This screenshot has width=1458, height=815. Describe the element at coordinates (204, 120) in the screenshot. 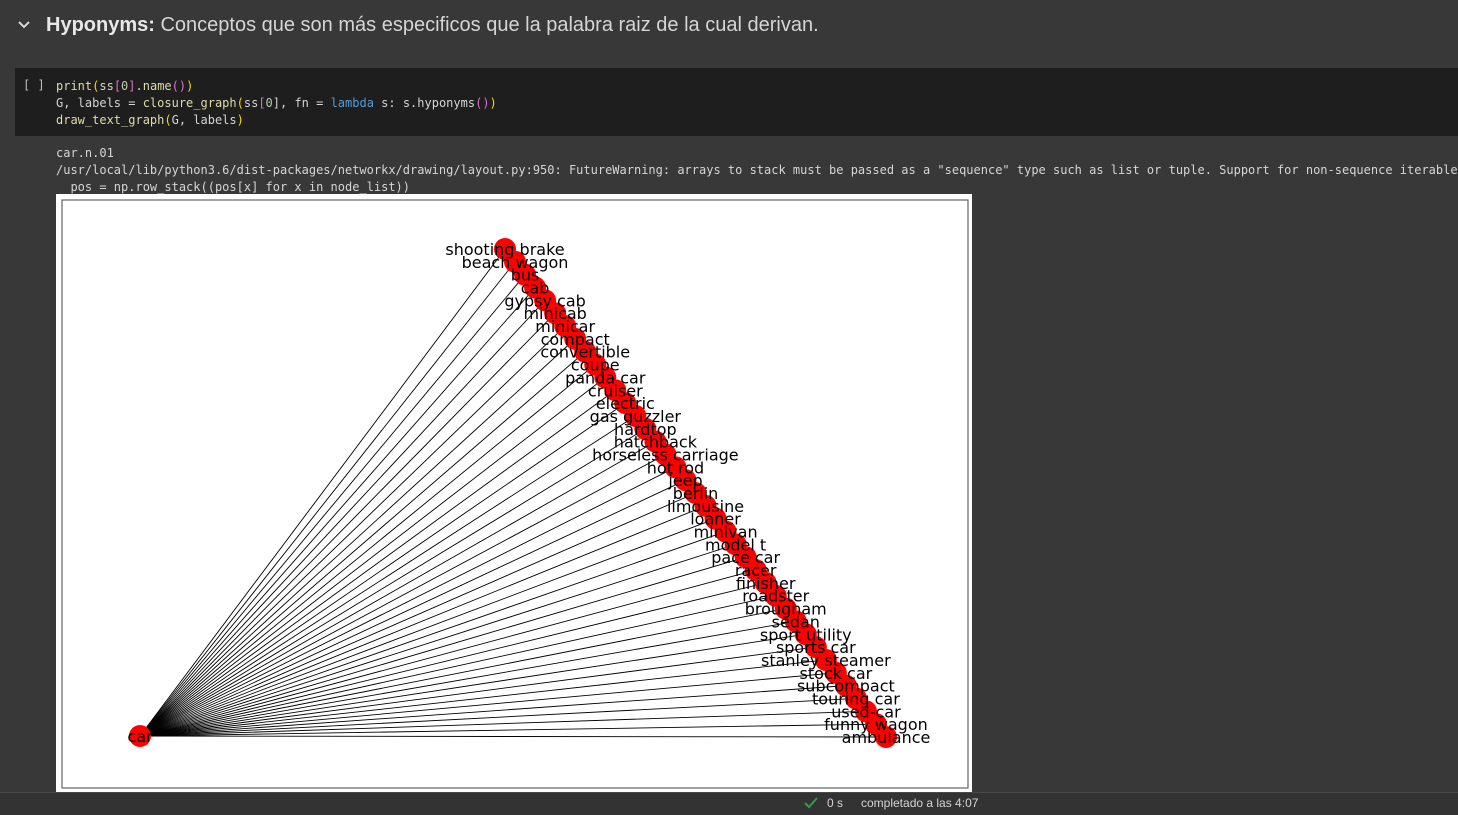

I see `code-token: G, labels` at that location.